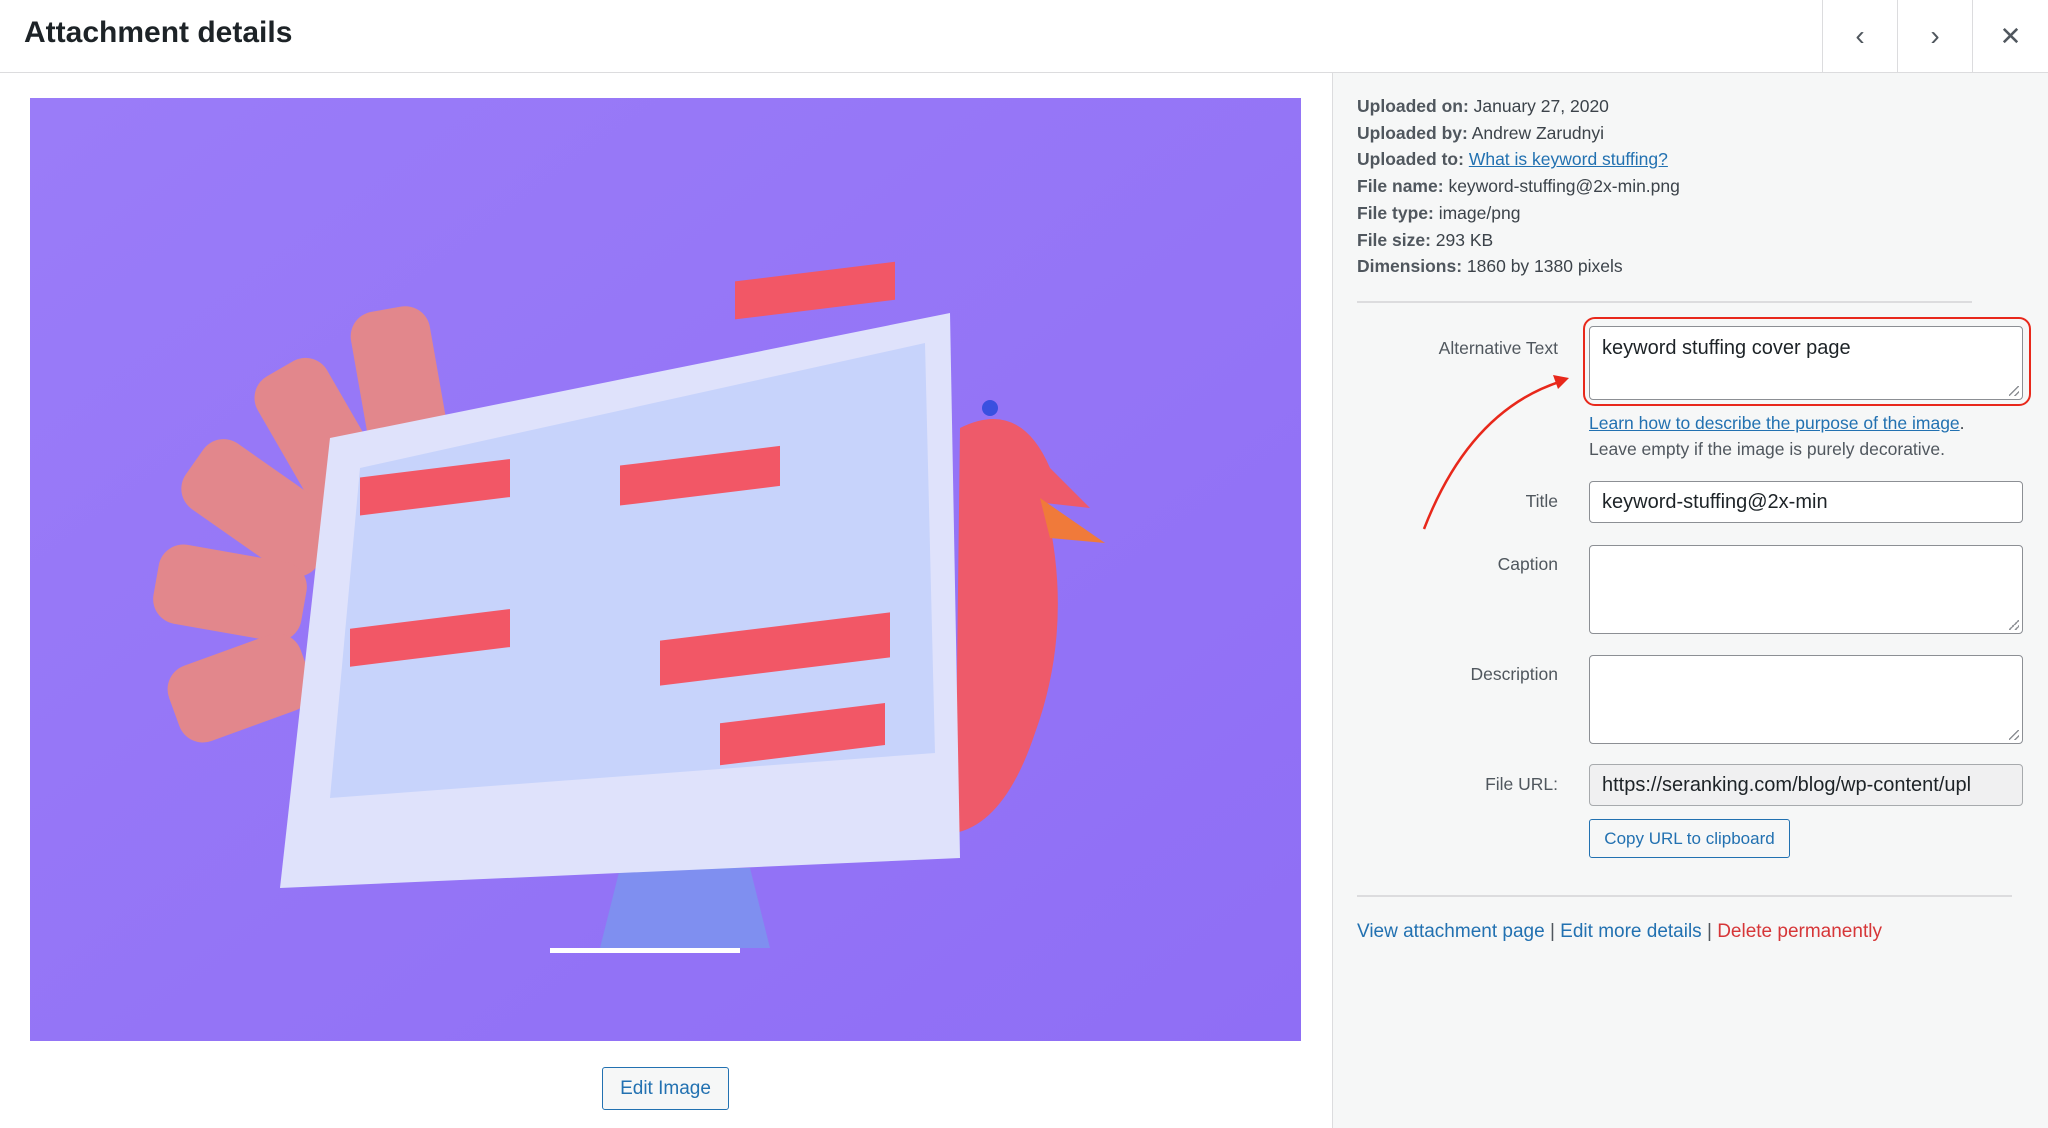 The image size is (2048, 1128). What do you see at coordinates (665, 1088) in the screenshot?
I see `edit-image-button: Edit Image` at bounding box center [665, 1088].